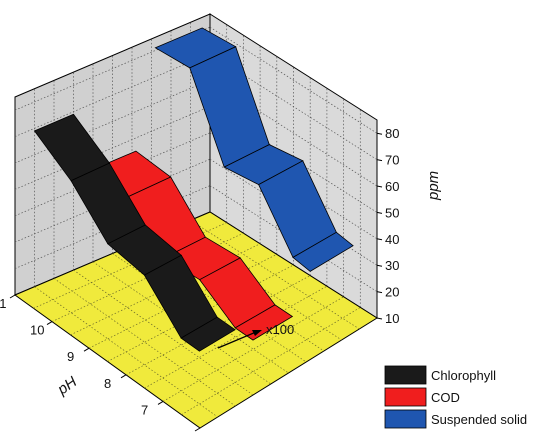 The height and width of the screenshot is (432, 542). Describe the element at coordinates (37, 330) in the screenshot. I see `x-tick-label: 10` at that location.